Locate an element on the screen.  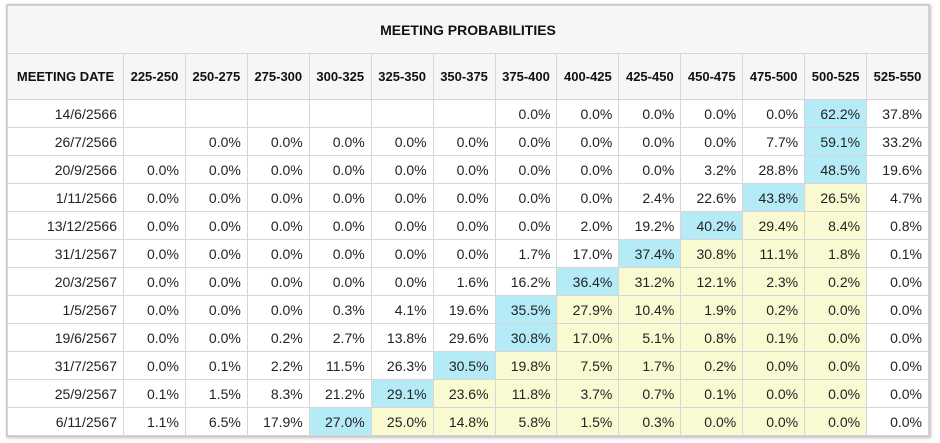
probability-cell: 3.2% is located at coordinates (712, 169).